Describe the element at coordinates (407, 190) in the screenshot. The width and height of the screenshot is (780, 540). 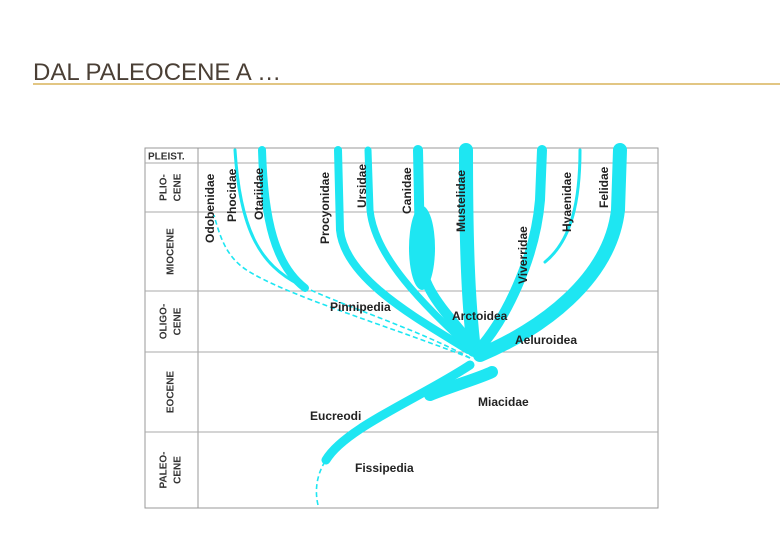
I see `family-label: Canidae` at that location.